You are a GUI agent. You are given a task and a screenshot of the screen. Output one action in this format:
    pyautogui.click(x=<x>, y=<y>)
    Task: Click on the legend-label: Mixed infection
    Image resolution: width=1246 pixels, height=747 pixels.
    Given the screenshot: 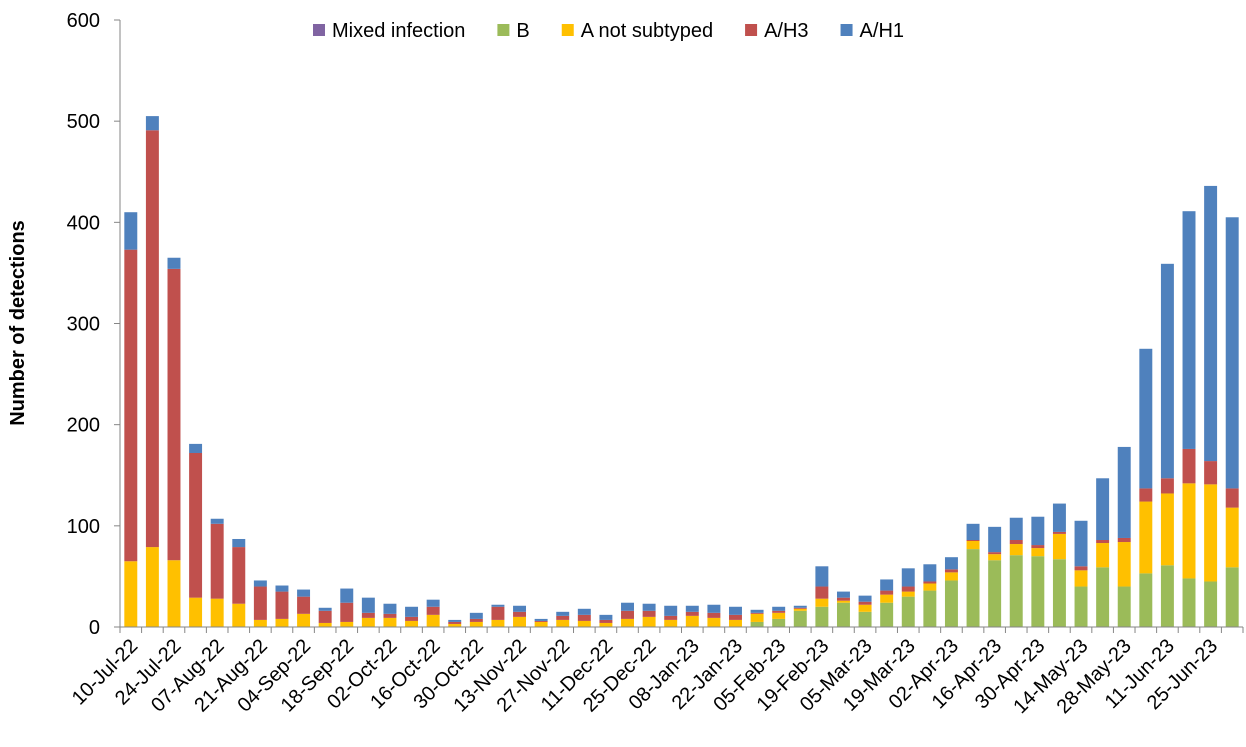 What is the action you would take?
    pyautogui.click(x=398, y=31)
    